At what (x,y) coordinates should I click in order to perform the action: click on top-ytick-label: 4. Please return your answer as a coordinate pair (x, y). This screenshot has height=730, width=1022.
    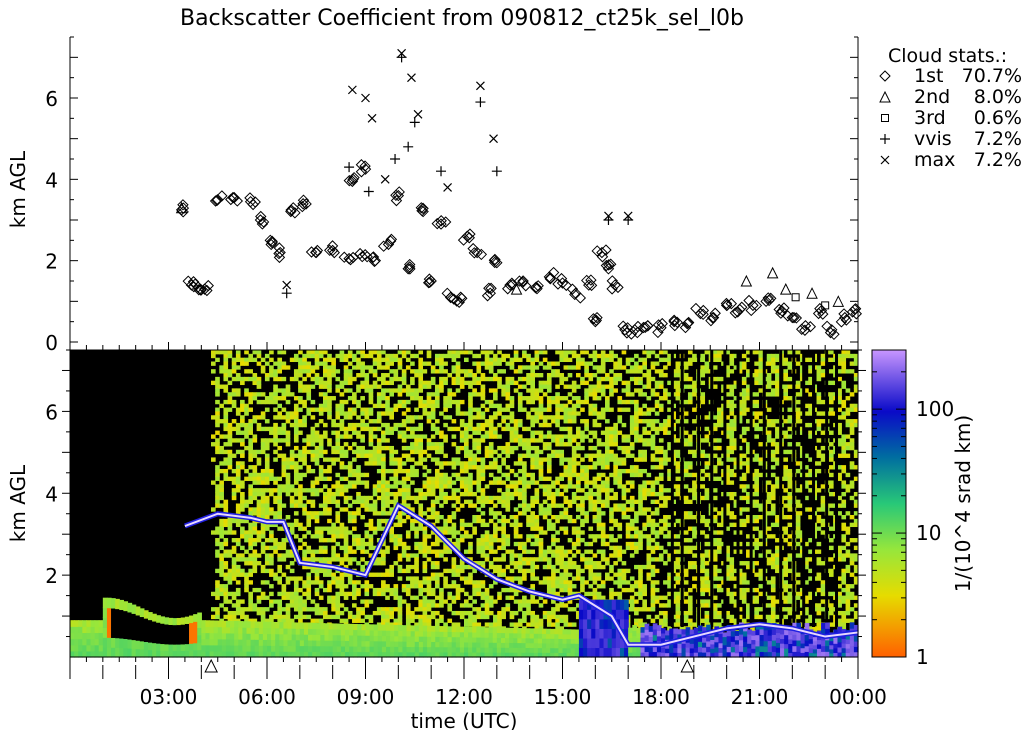
    Looking at the image, I should click on (51, 180).